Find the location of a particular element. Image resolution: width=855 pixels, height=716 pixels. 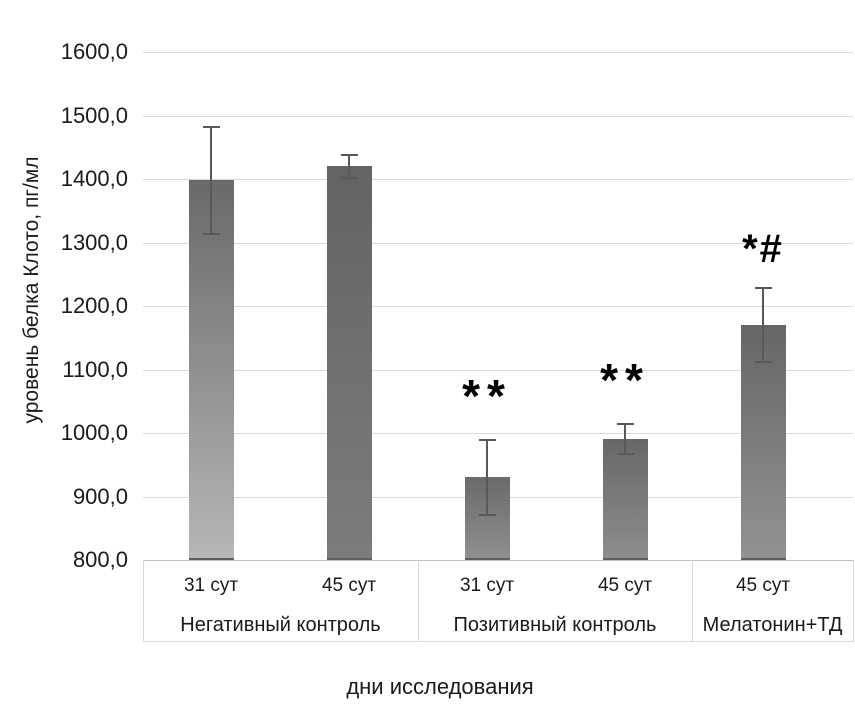

group-label: Негативный контроль is located at coordinates (280, 625).